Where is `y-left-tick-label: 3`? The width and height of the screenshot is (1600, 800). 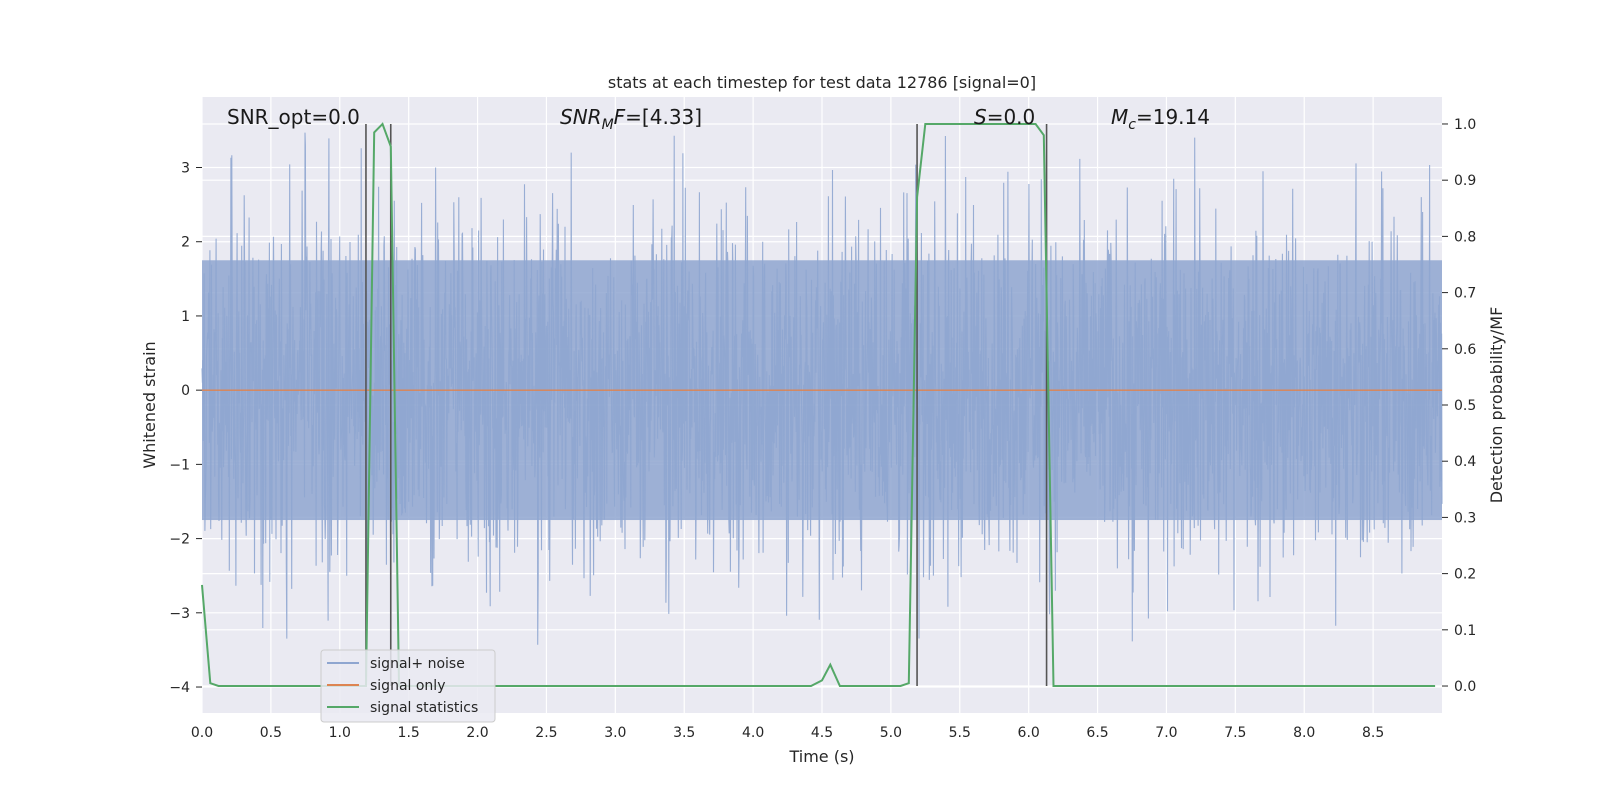
y-left-tick-label: 3 is located at coordinates (185, 169).